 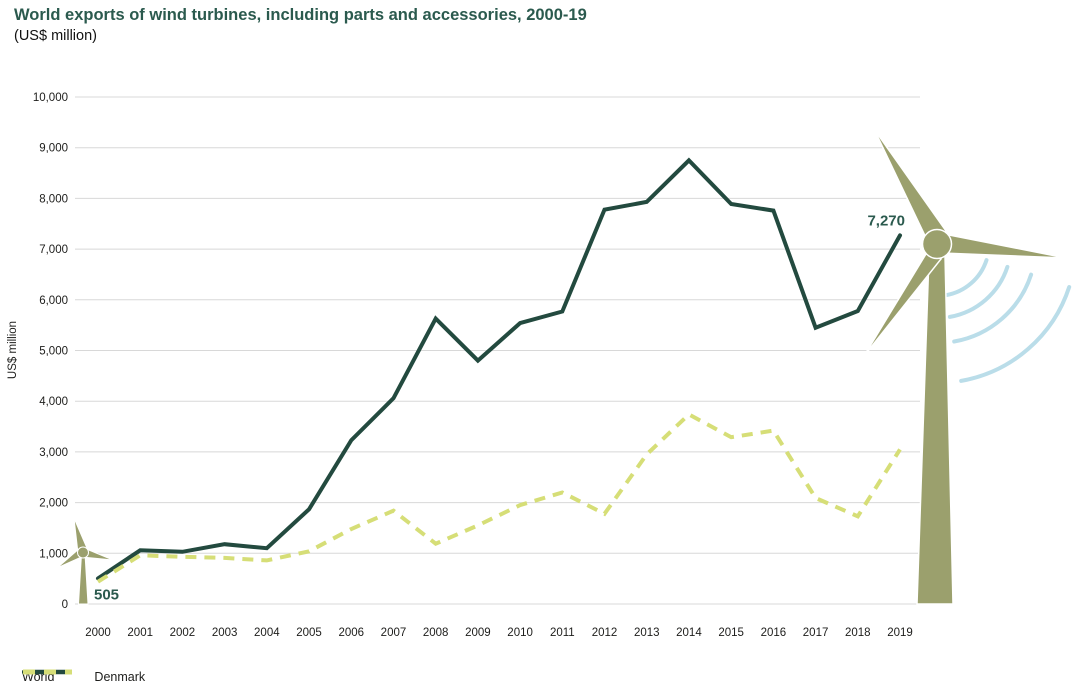 I want to click on x-tick-label: 2017, so click(x=816, y=633).